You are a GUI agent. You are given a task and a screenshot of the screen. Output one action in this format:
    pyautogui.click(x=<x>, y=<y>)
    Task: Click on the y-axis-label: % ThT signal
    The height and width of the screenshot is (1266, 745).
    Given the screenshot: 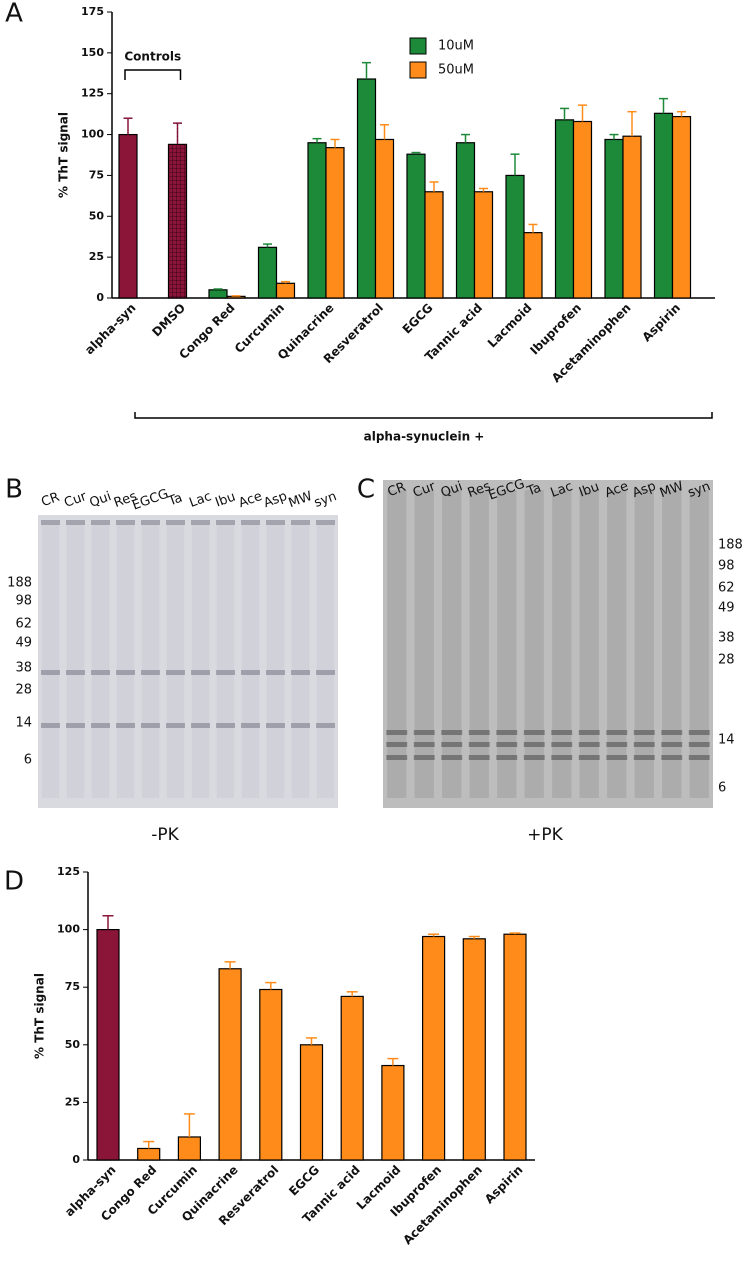 What is the action you would take?
    pyautogui.click(x=40, y=1016)
    